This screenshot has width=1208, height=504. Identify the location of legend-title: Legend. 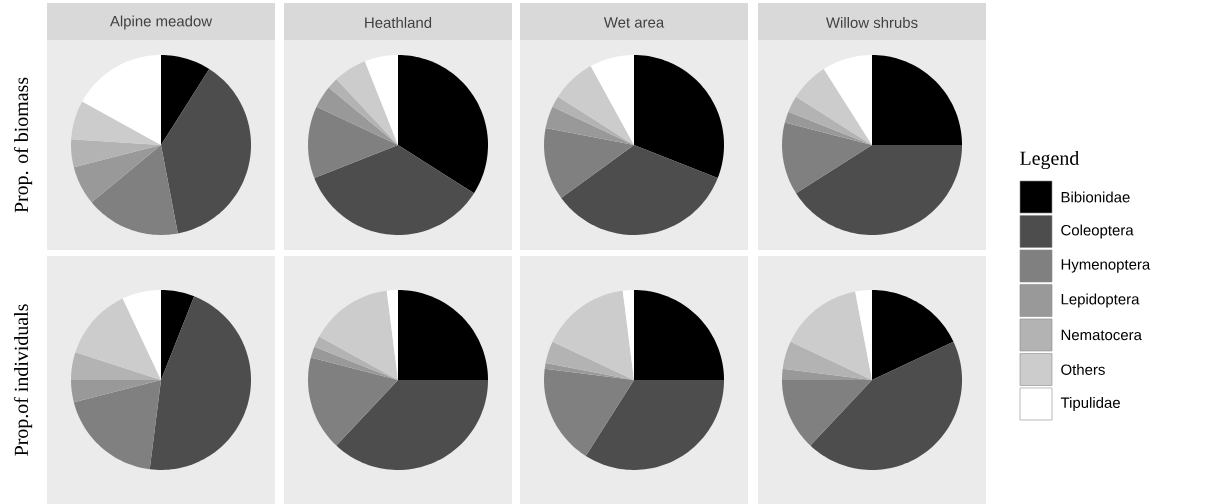
(1050, 160).